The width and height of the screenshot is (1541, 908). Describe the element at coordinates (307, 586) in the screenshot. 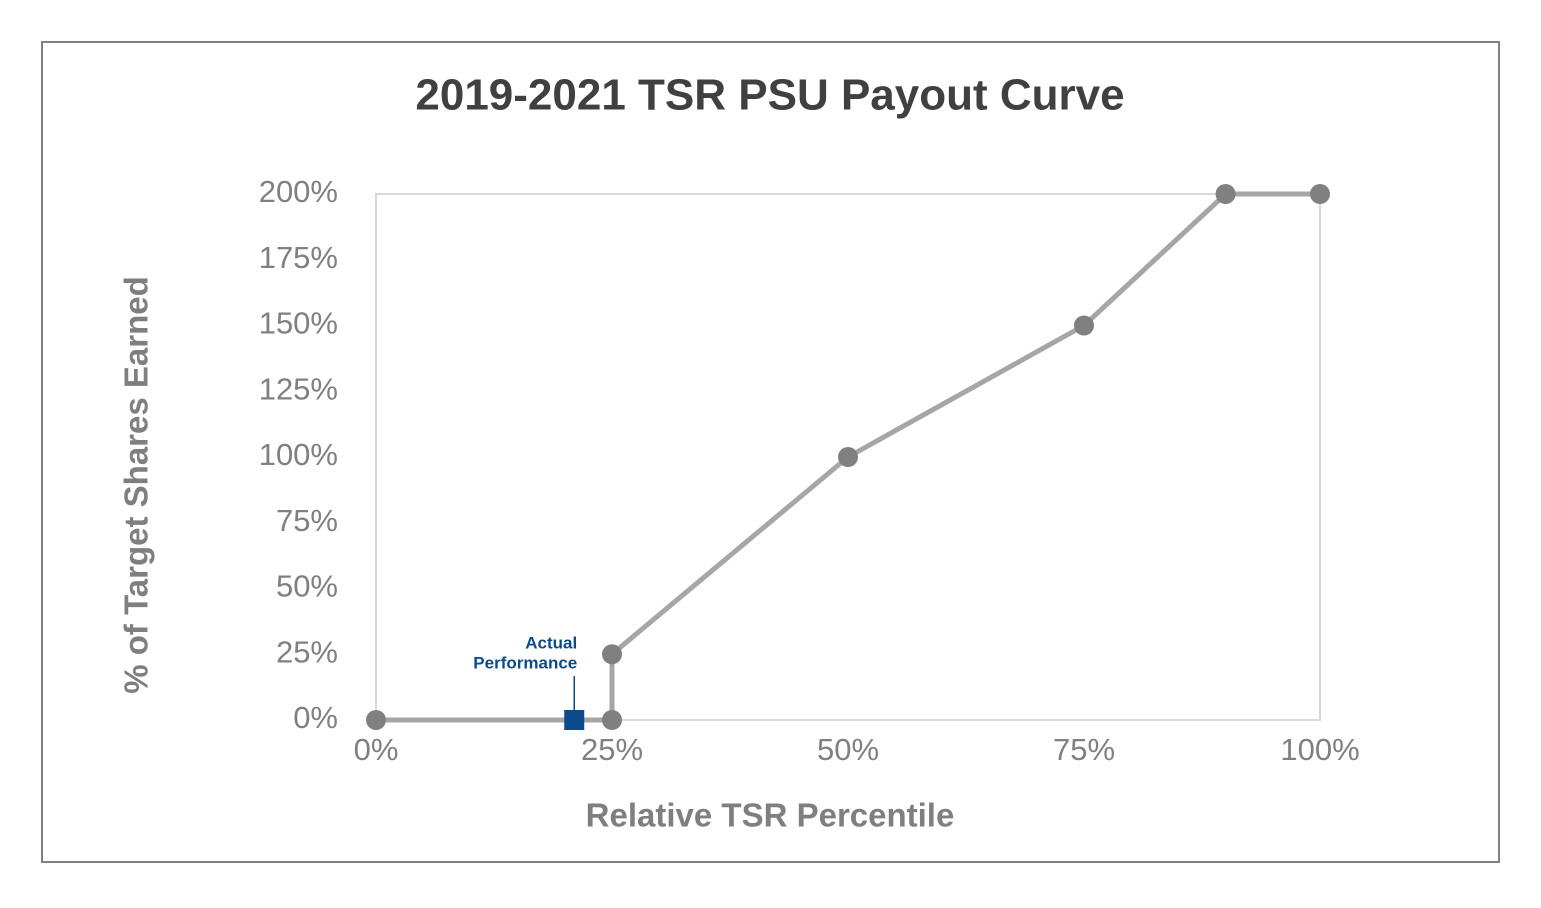

I see `y-tick-label: 50%` at that location.